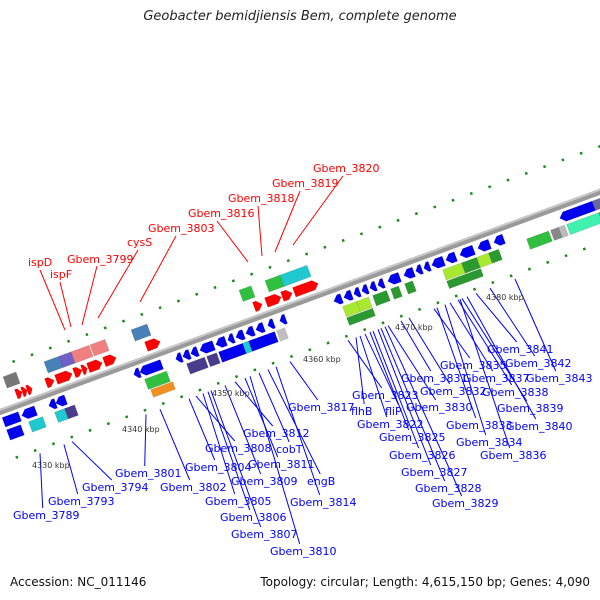 This screenshot has height=600, width=600. I want to click on gene-label: Gbem_3831, so click(434, 378).